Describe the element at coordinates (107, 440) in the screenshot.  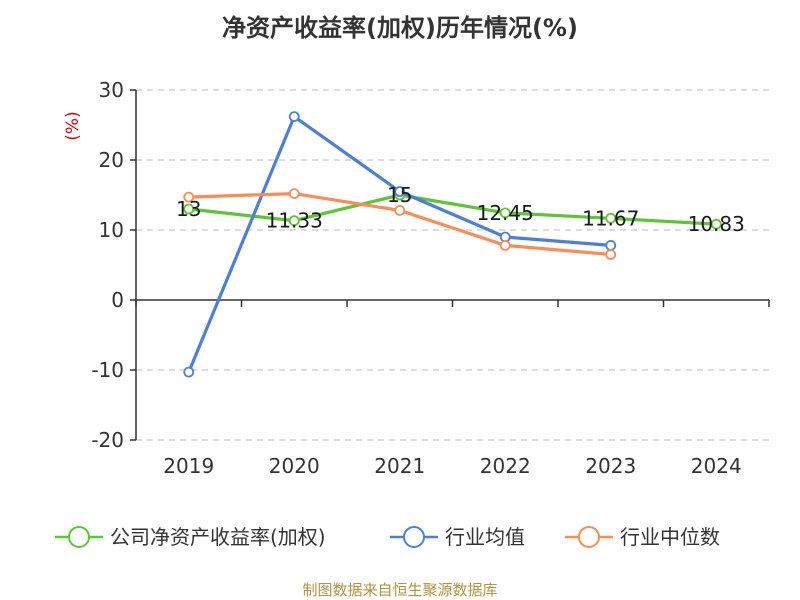
I see `y-tick-label--20: -20` at that location.